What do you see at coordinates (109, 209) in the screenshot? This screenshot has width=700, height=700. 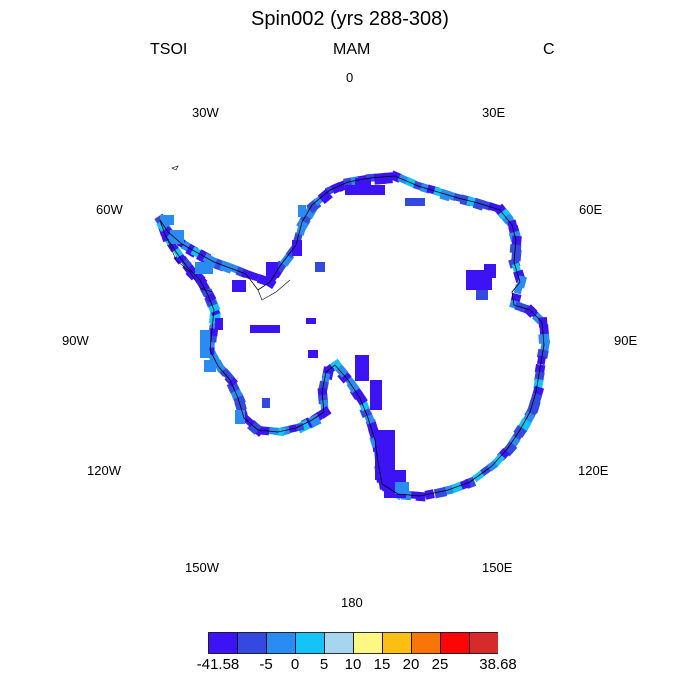 I see `lon-label-60w: 60W` at bounding box center [109, 209].